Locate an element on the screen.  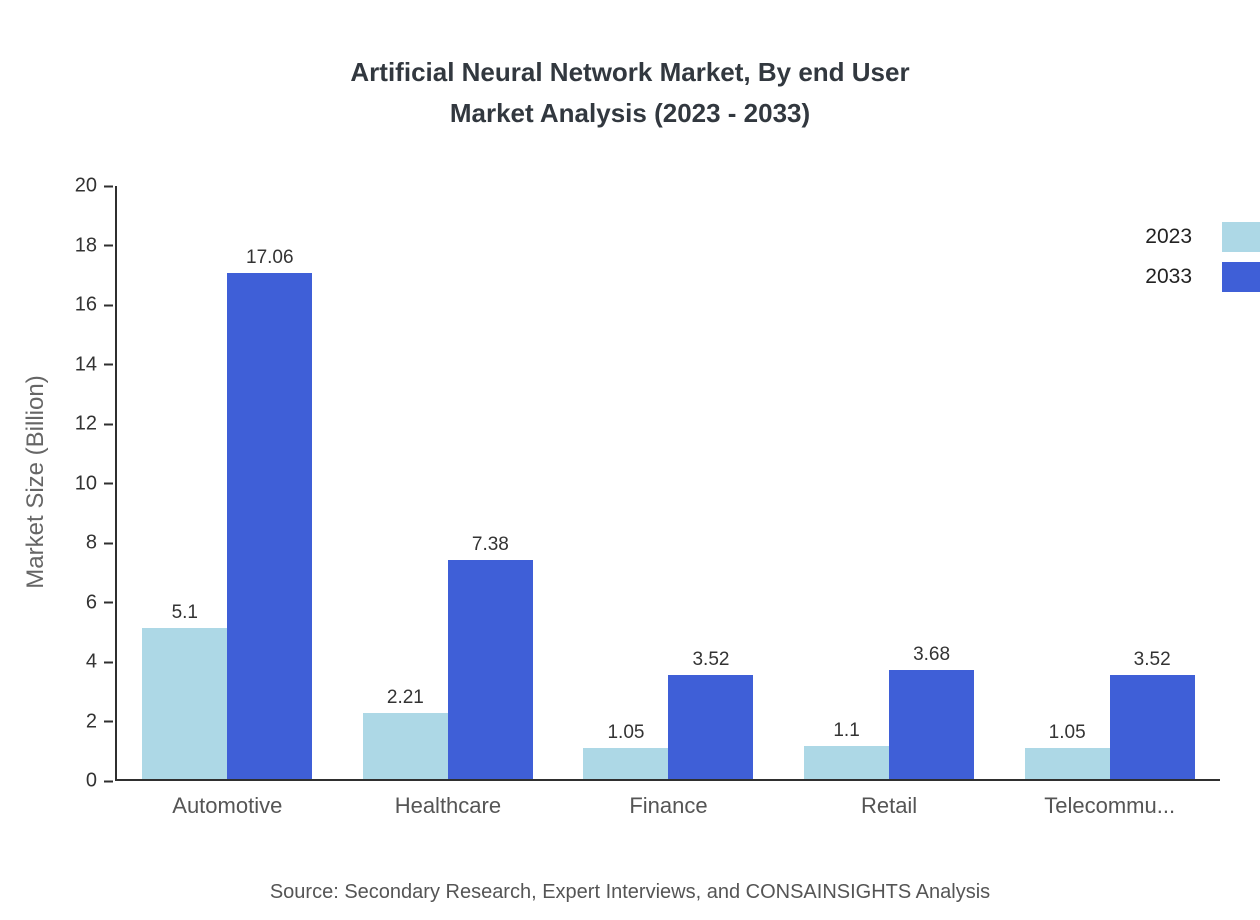
legend-row: 2033 is located at coordinates (1202, 277).